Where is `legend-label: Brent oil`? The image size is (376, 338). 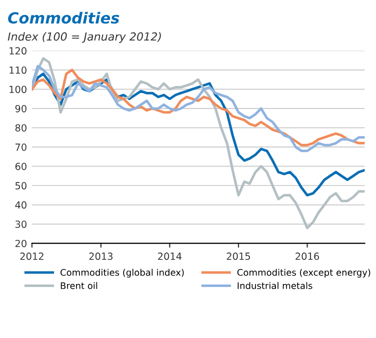
legend-label: Brent oil is located at coordinates (79, 286).